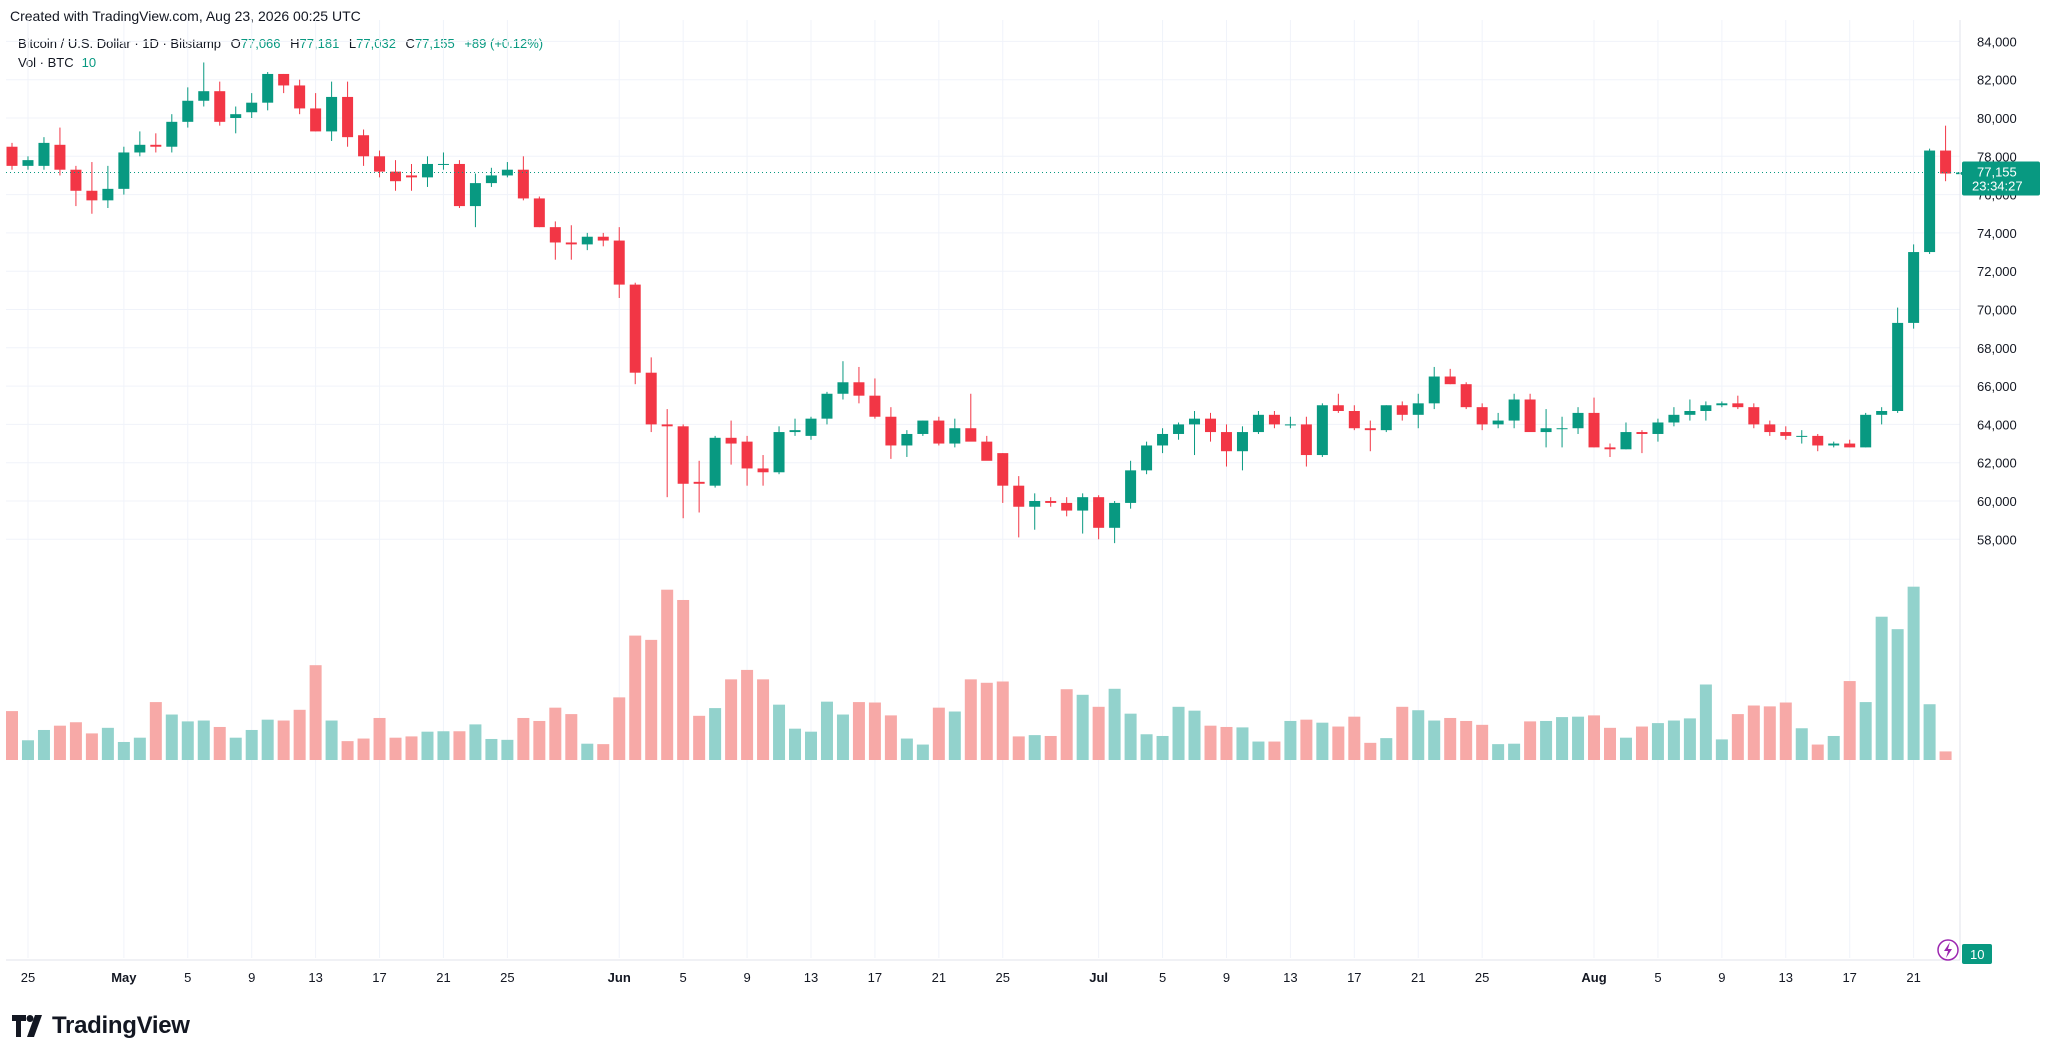  What do you see at coordinates (295, 43) in the screenshot?
I see `ohlc-high-label: H` at bounding box center [295, 43].